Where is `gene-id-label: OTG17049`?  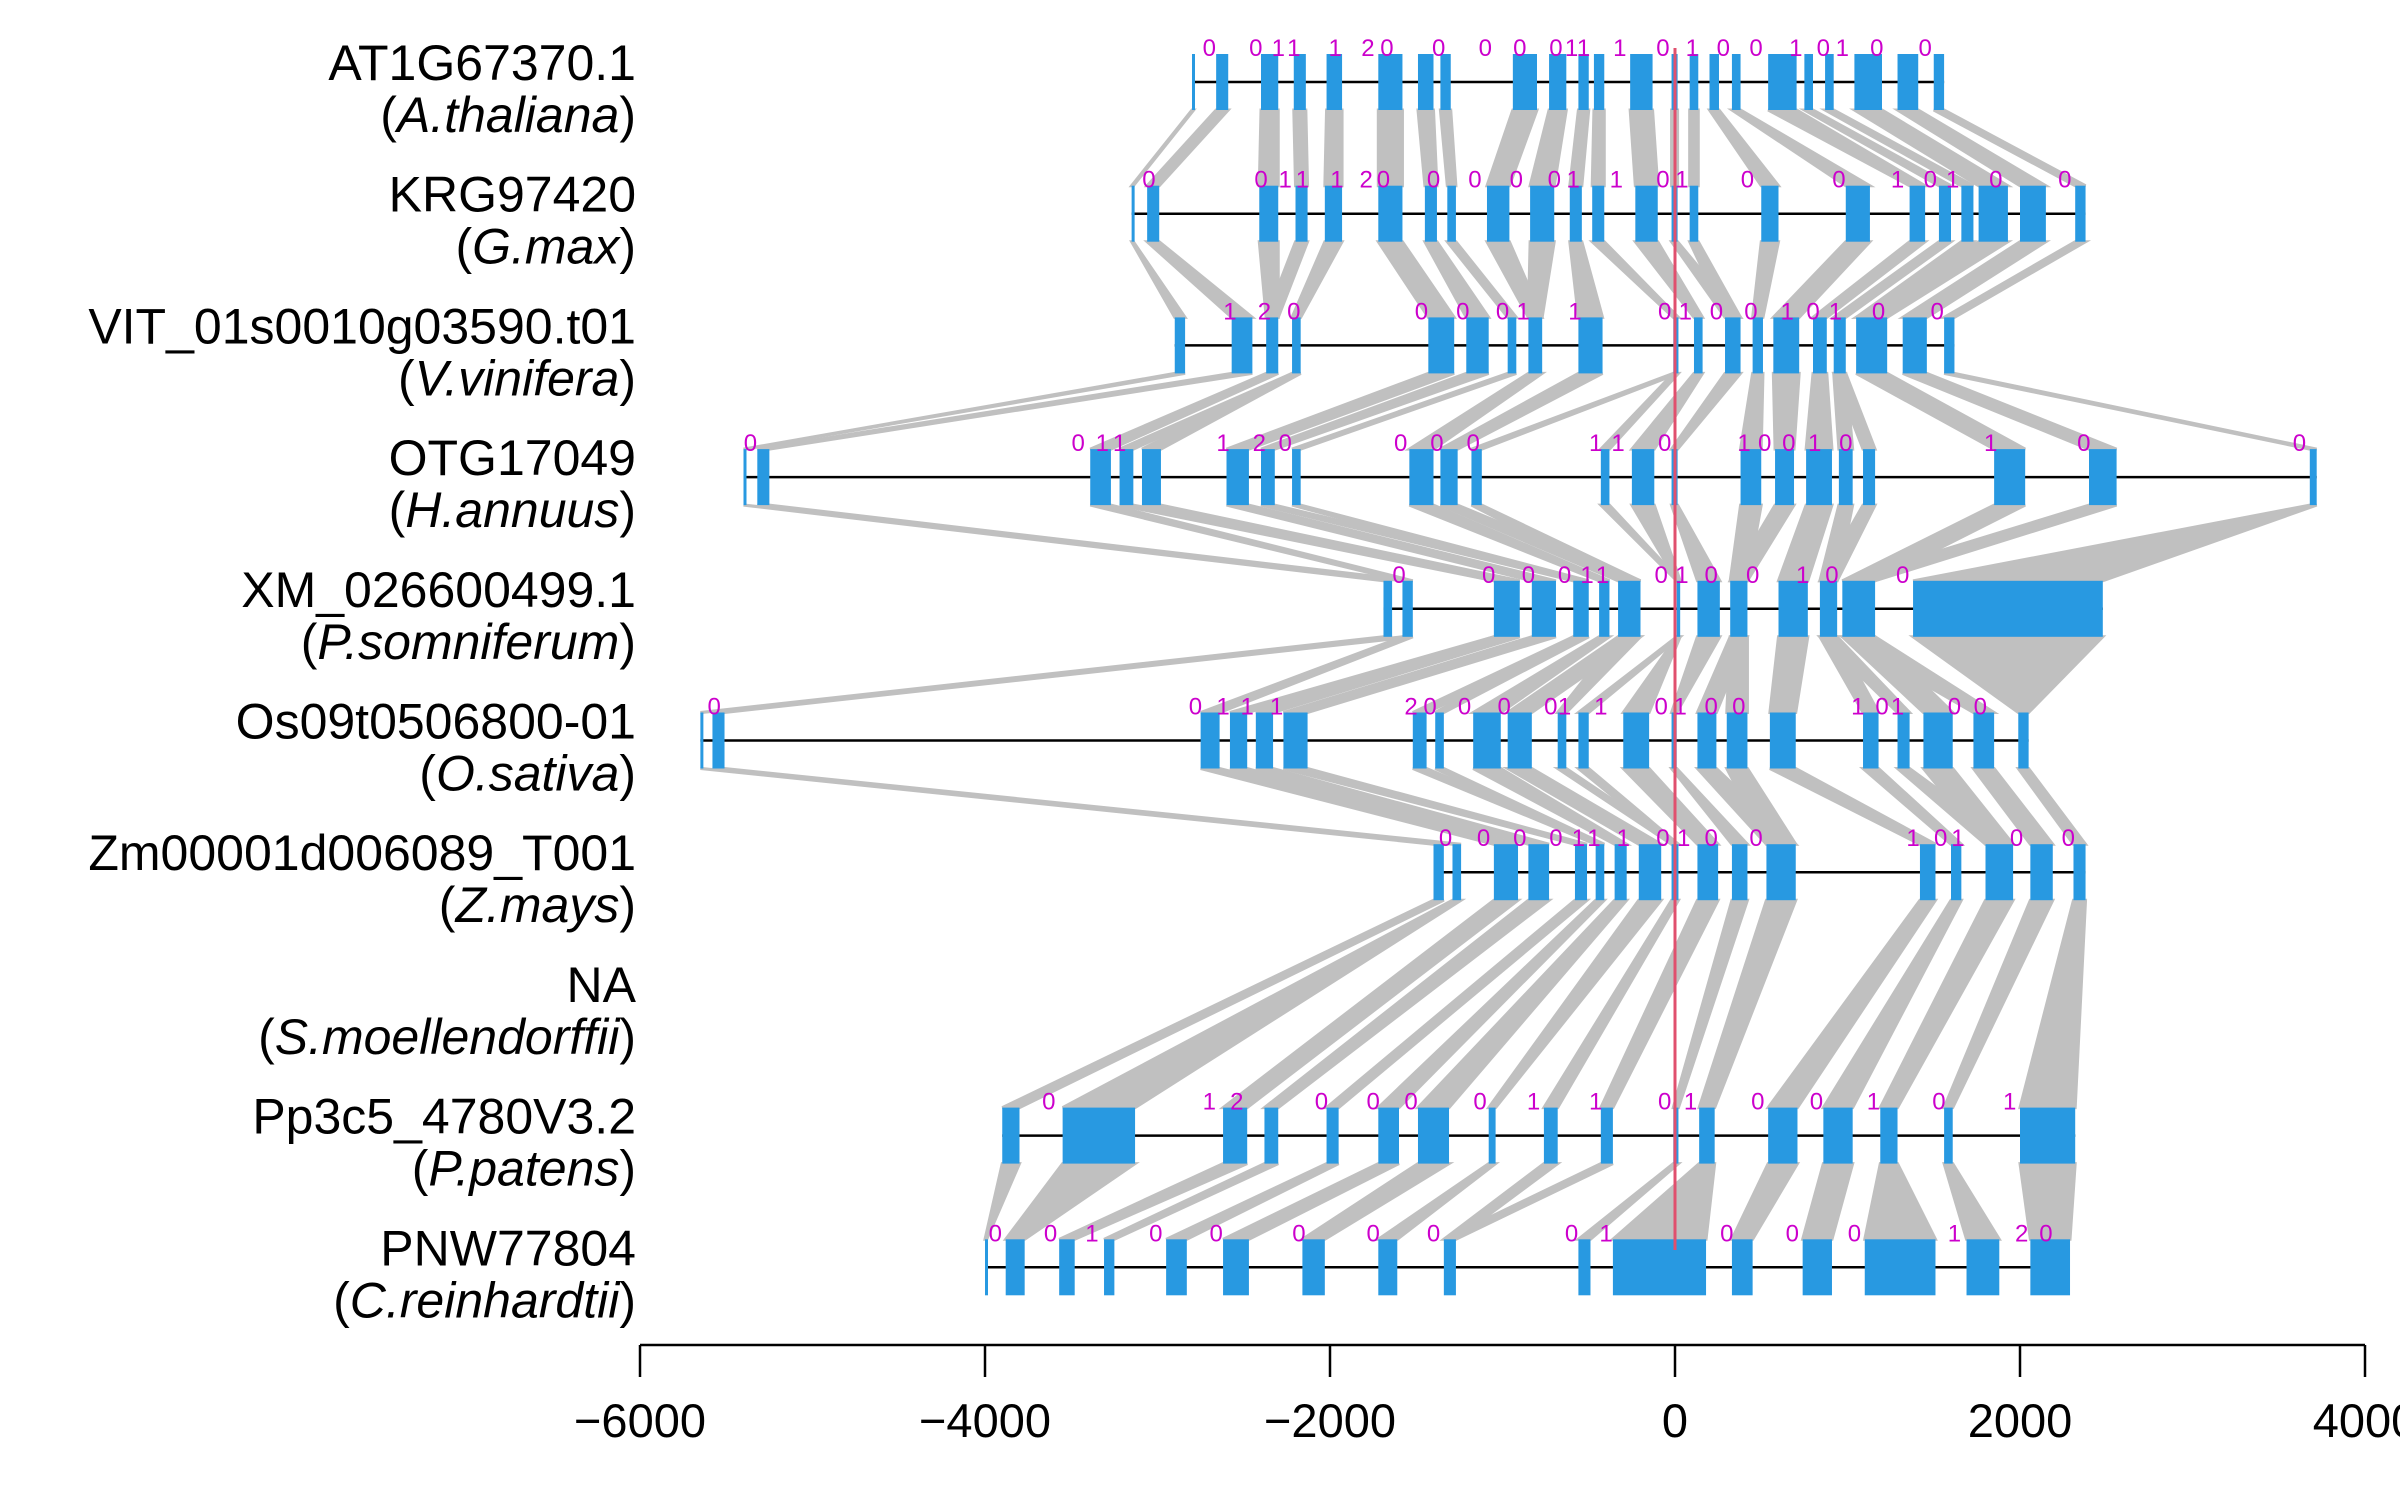 gene-id-label: OTG17049 is located at coordinates (512, 458).